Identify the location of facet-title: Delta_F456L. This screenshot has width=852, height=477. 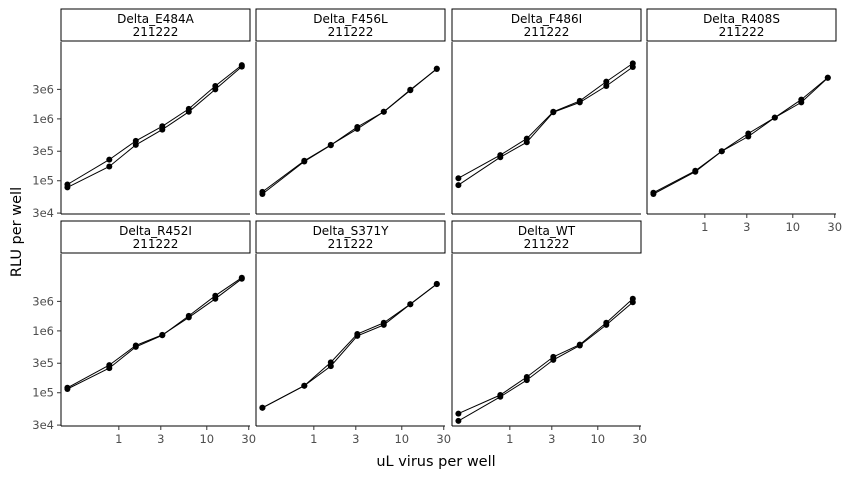
(350, 19).